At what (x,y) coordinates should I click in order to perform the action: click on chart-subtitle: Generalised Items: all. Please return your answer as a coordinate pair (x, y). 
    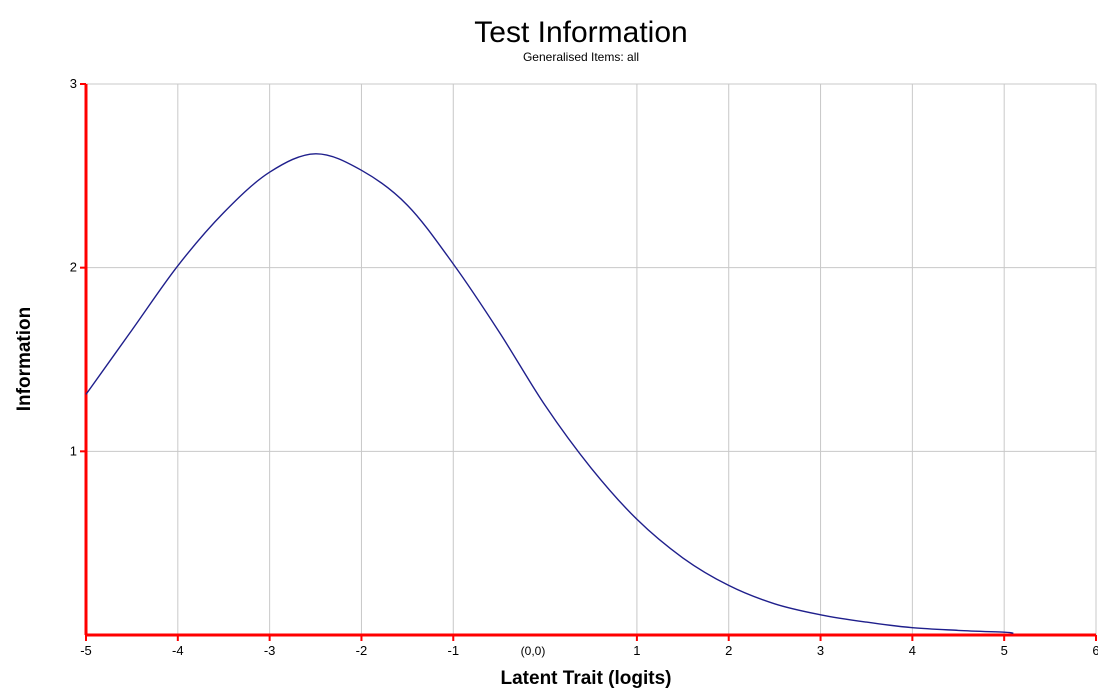
    Looking at the image, I should click on (581, 57).